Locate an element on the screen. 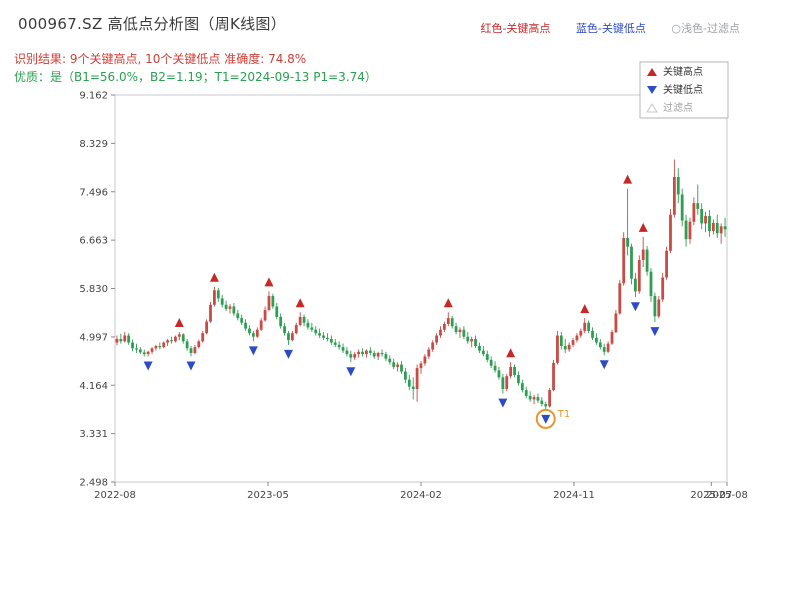 Image resolution: width=800 pixels, height=600 pixels. y-tick-label: 4.997 is located at coordinates (93, 337).